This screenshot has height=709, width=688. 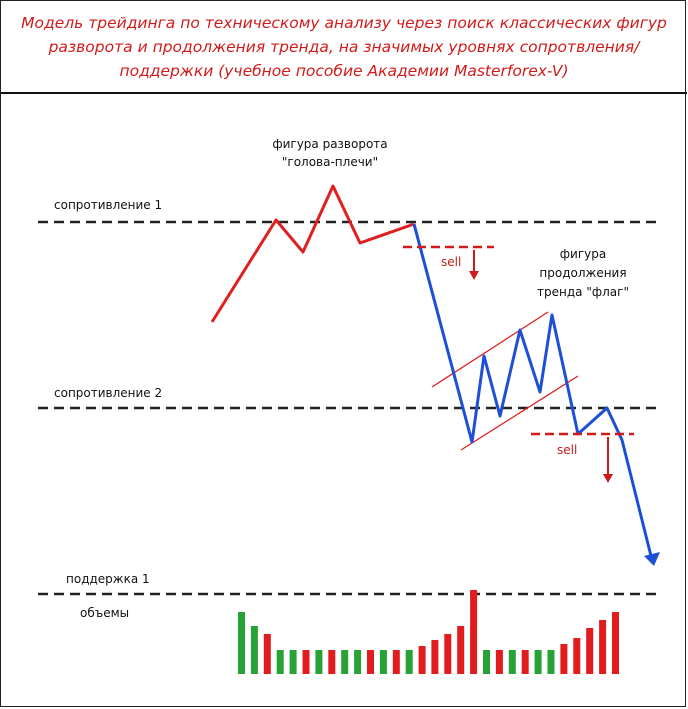 What do you see at coordinates (108, 393) in the screenshot?
I see `resistance-2-label: сопротивление 2` at bounding box center [108, 393].